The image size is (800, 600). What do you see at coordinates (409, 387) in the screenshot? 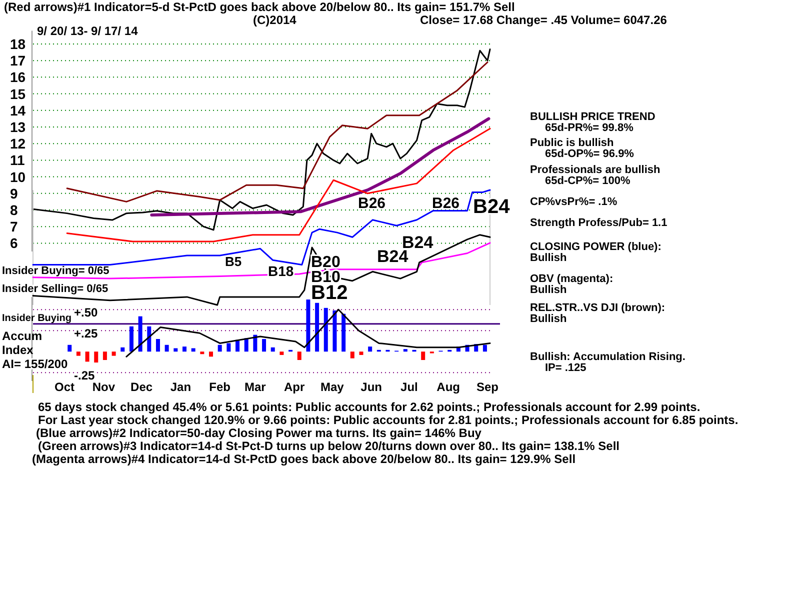
I see `x-tick-label: Jul` at bounding box center [409, 387].